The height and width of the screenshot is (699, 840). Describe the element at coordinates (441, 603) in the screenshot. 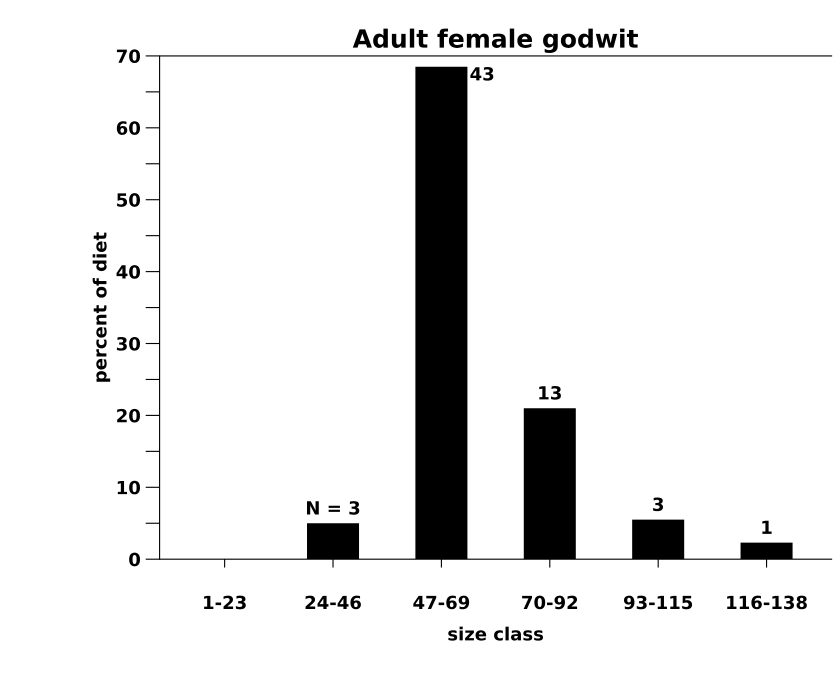

I see `x-tick-label: 47-69` at that location.